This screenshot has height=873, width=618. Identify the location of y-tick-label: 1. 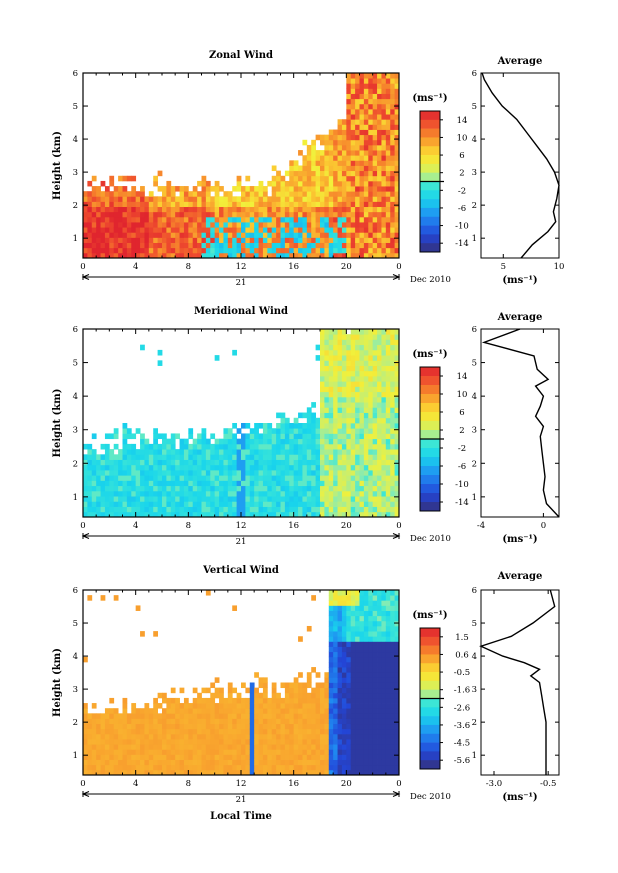
(75, 756).